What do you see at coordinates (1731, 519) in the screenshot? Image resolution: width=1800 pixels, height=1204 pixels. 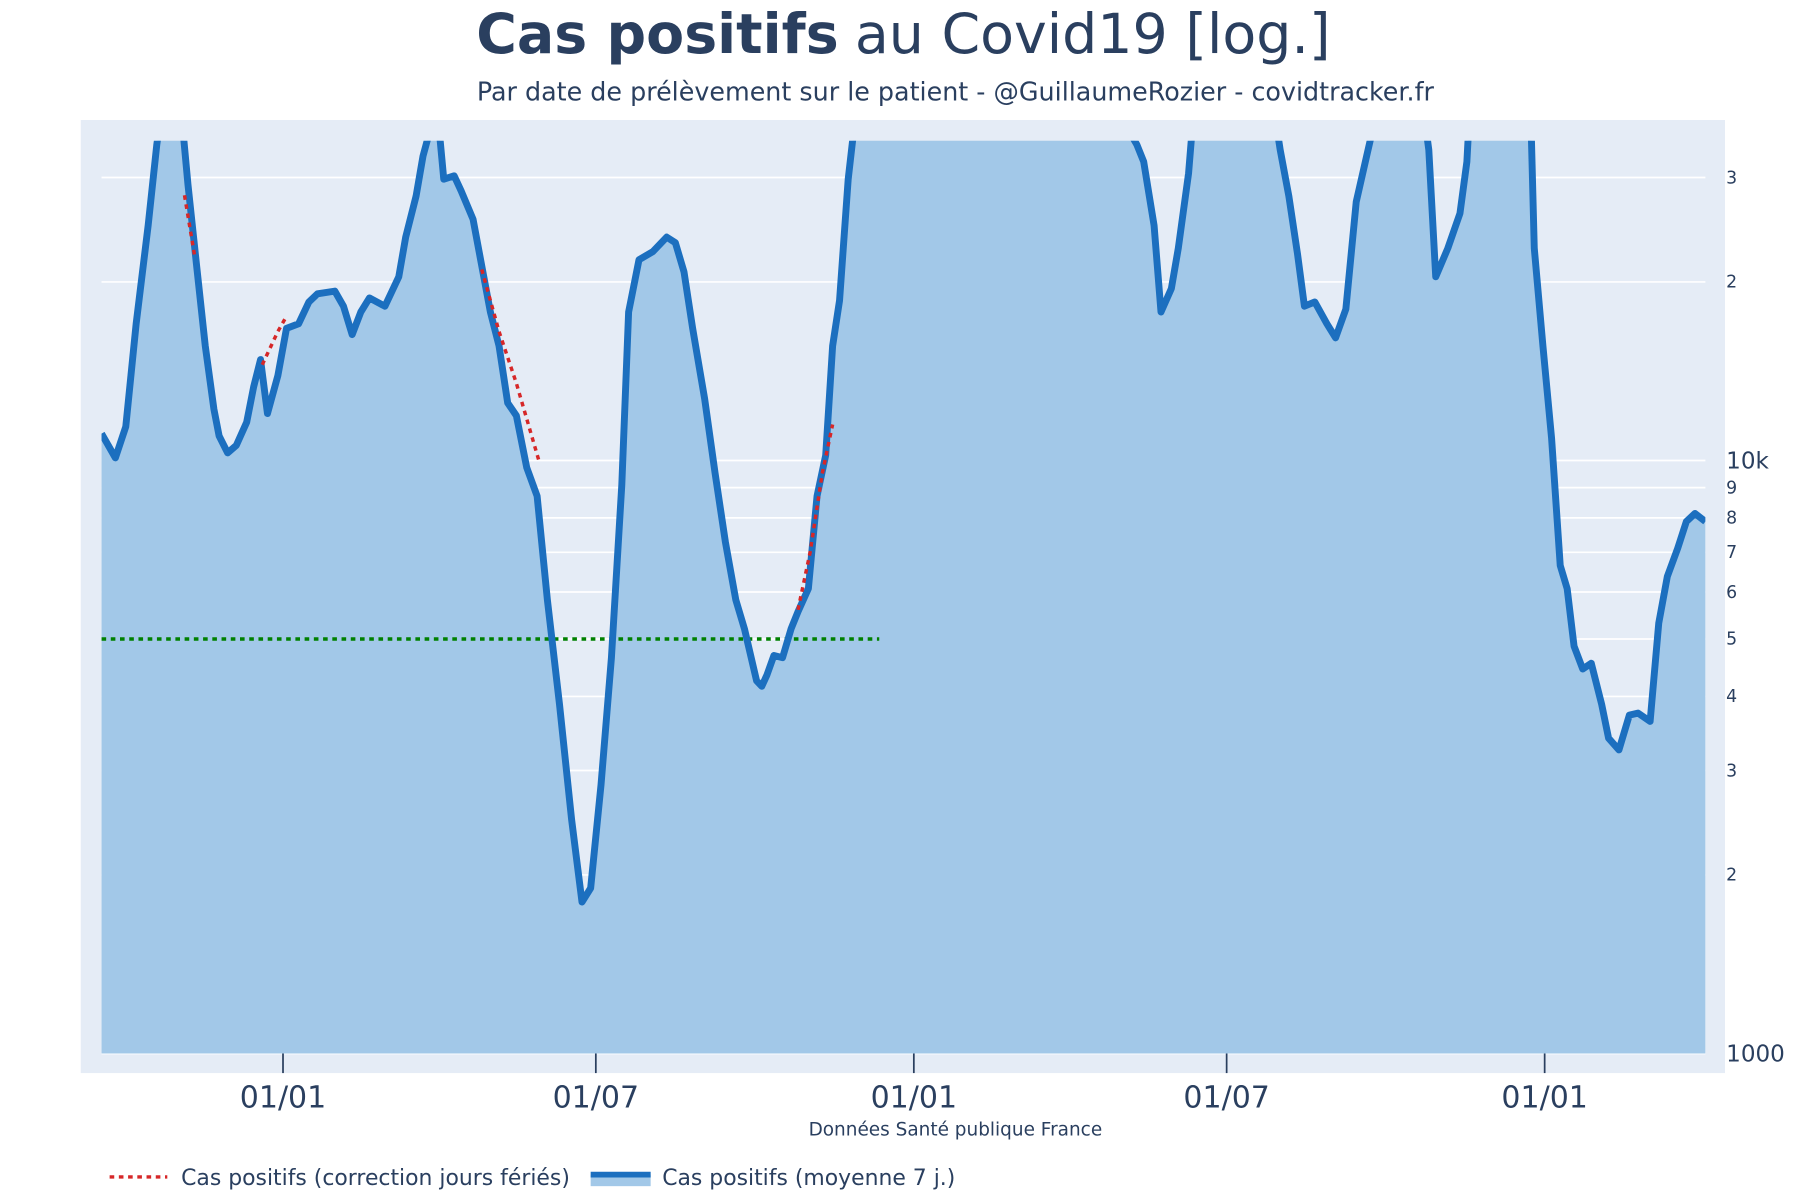 I see `y-tick-label: 8` at bounding box center [1731, 519].